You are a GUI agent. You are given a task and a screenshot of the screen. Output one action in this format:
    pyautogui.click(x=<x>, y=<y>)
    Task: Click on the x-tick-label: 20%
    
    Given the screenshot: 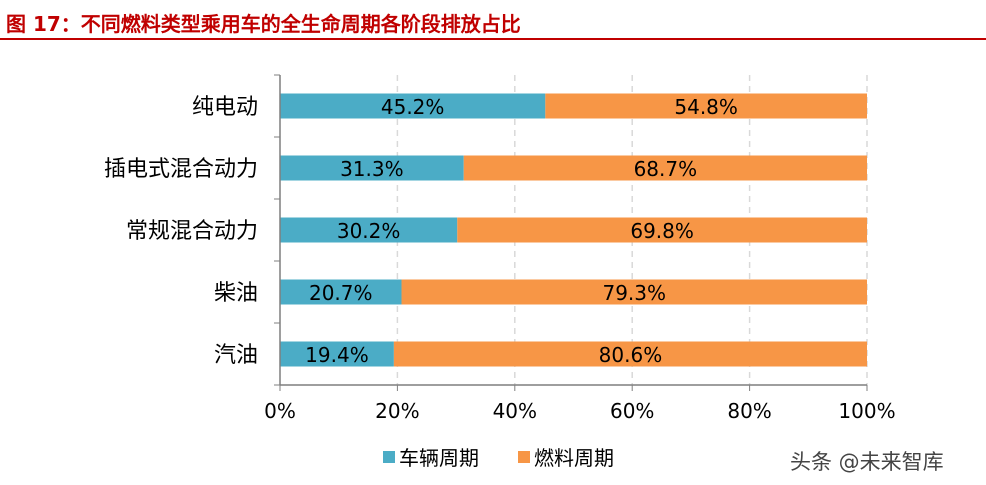 What is the action you would take?
    pyautogui.click(x=397, y=411)
    